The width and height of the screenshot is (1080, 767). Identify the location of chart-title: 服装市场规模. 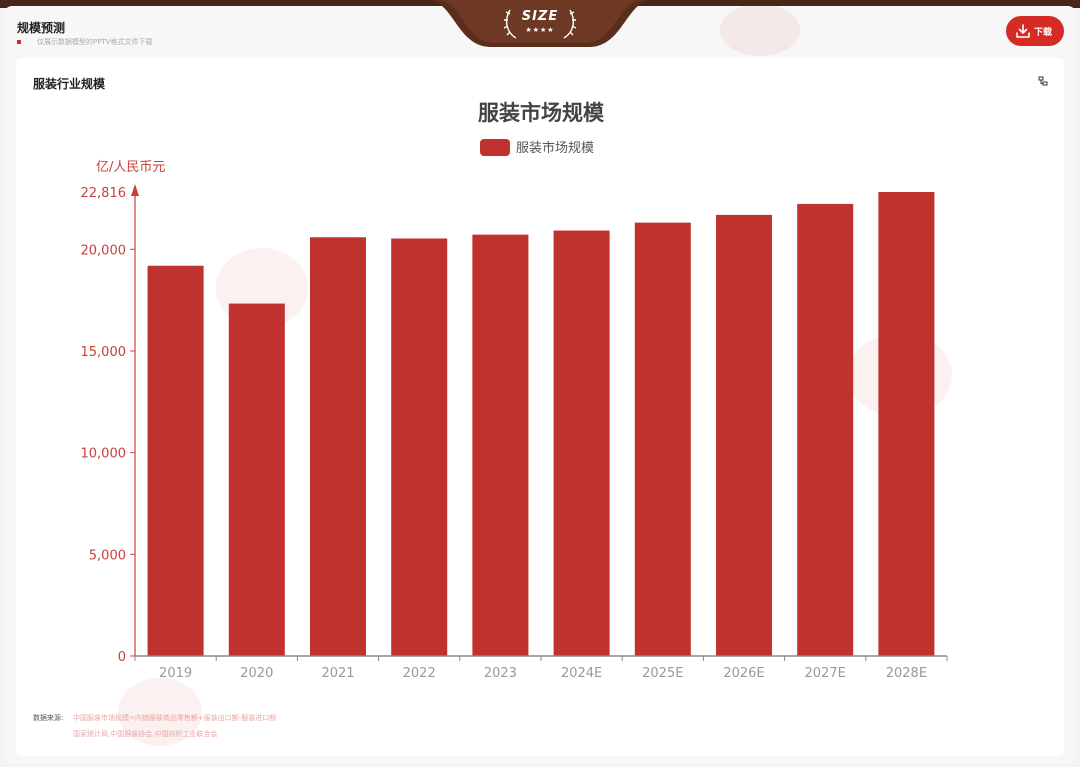
(541, 113).